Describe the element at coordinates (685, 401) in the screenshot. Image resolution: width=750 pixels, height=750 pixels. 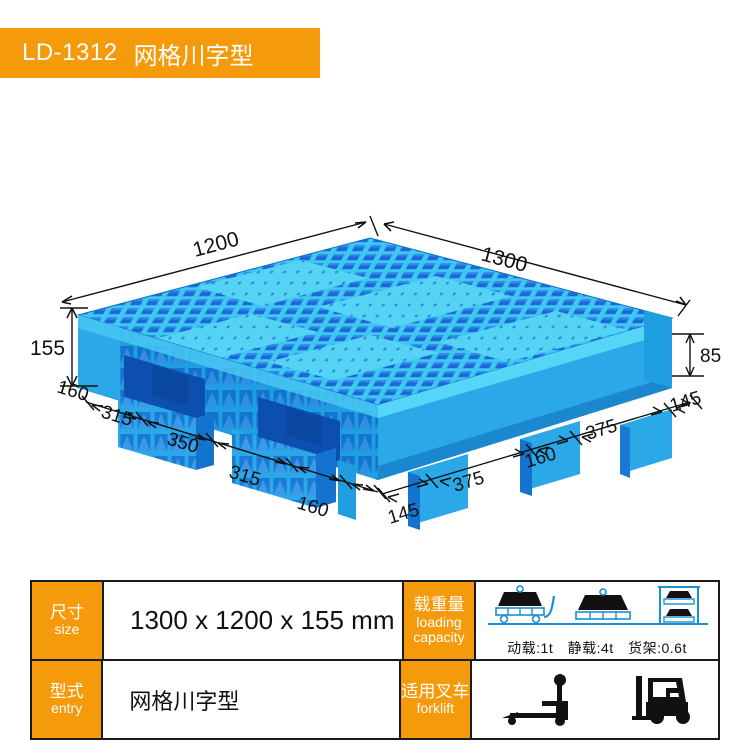
I see `dim-right-5: 145` at that location.